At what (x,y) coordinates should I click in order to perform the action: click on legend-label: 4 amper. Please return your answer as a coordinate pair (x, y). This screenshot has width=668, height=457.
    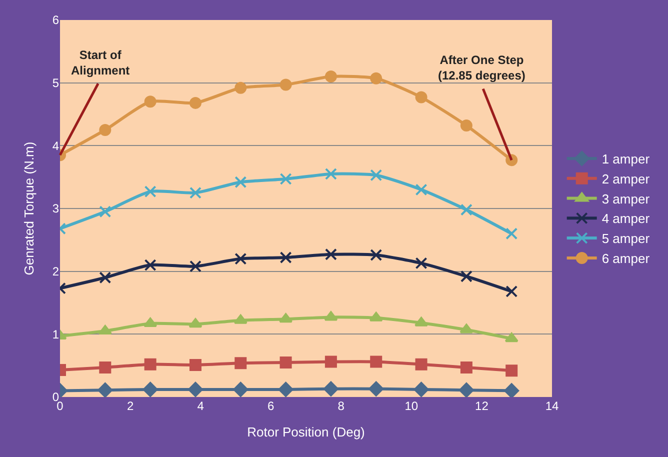
    Looking at the image, I should click on (626, 218).